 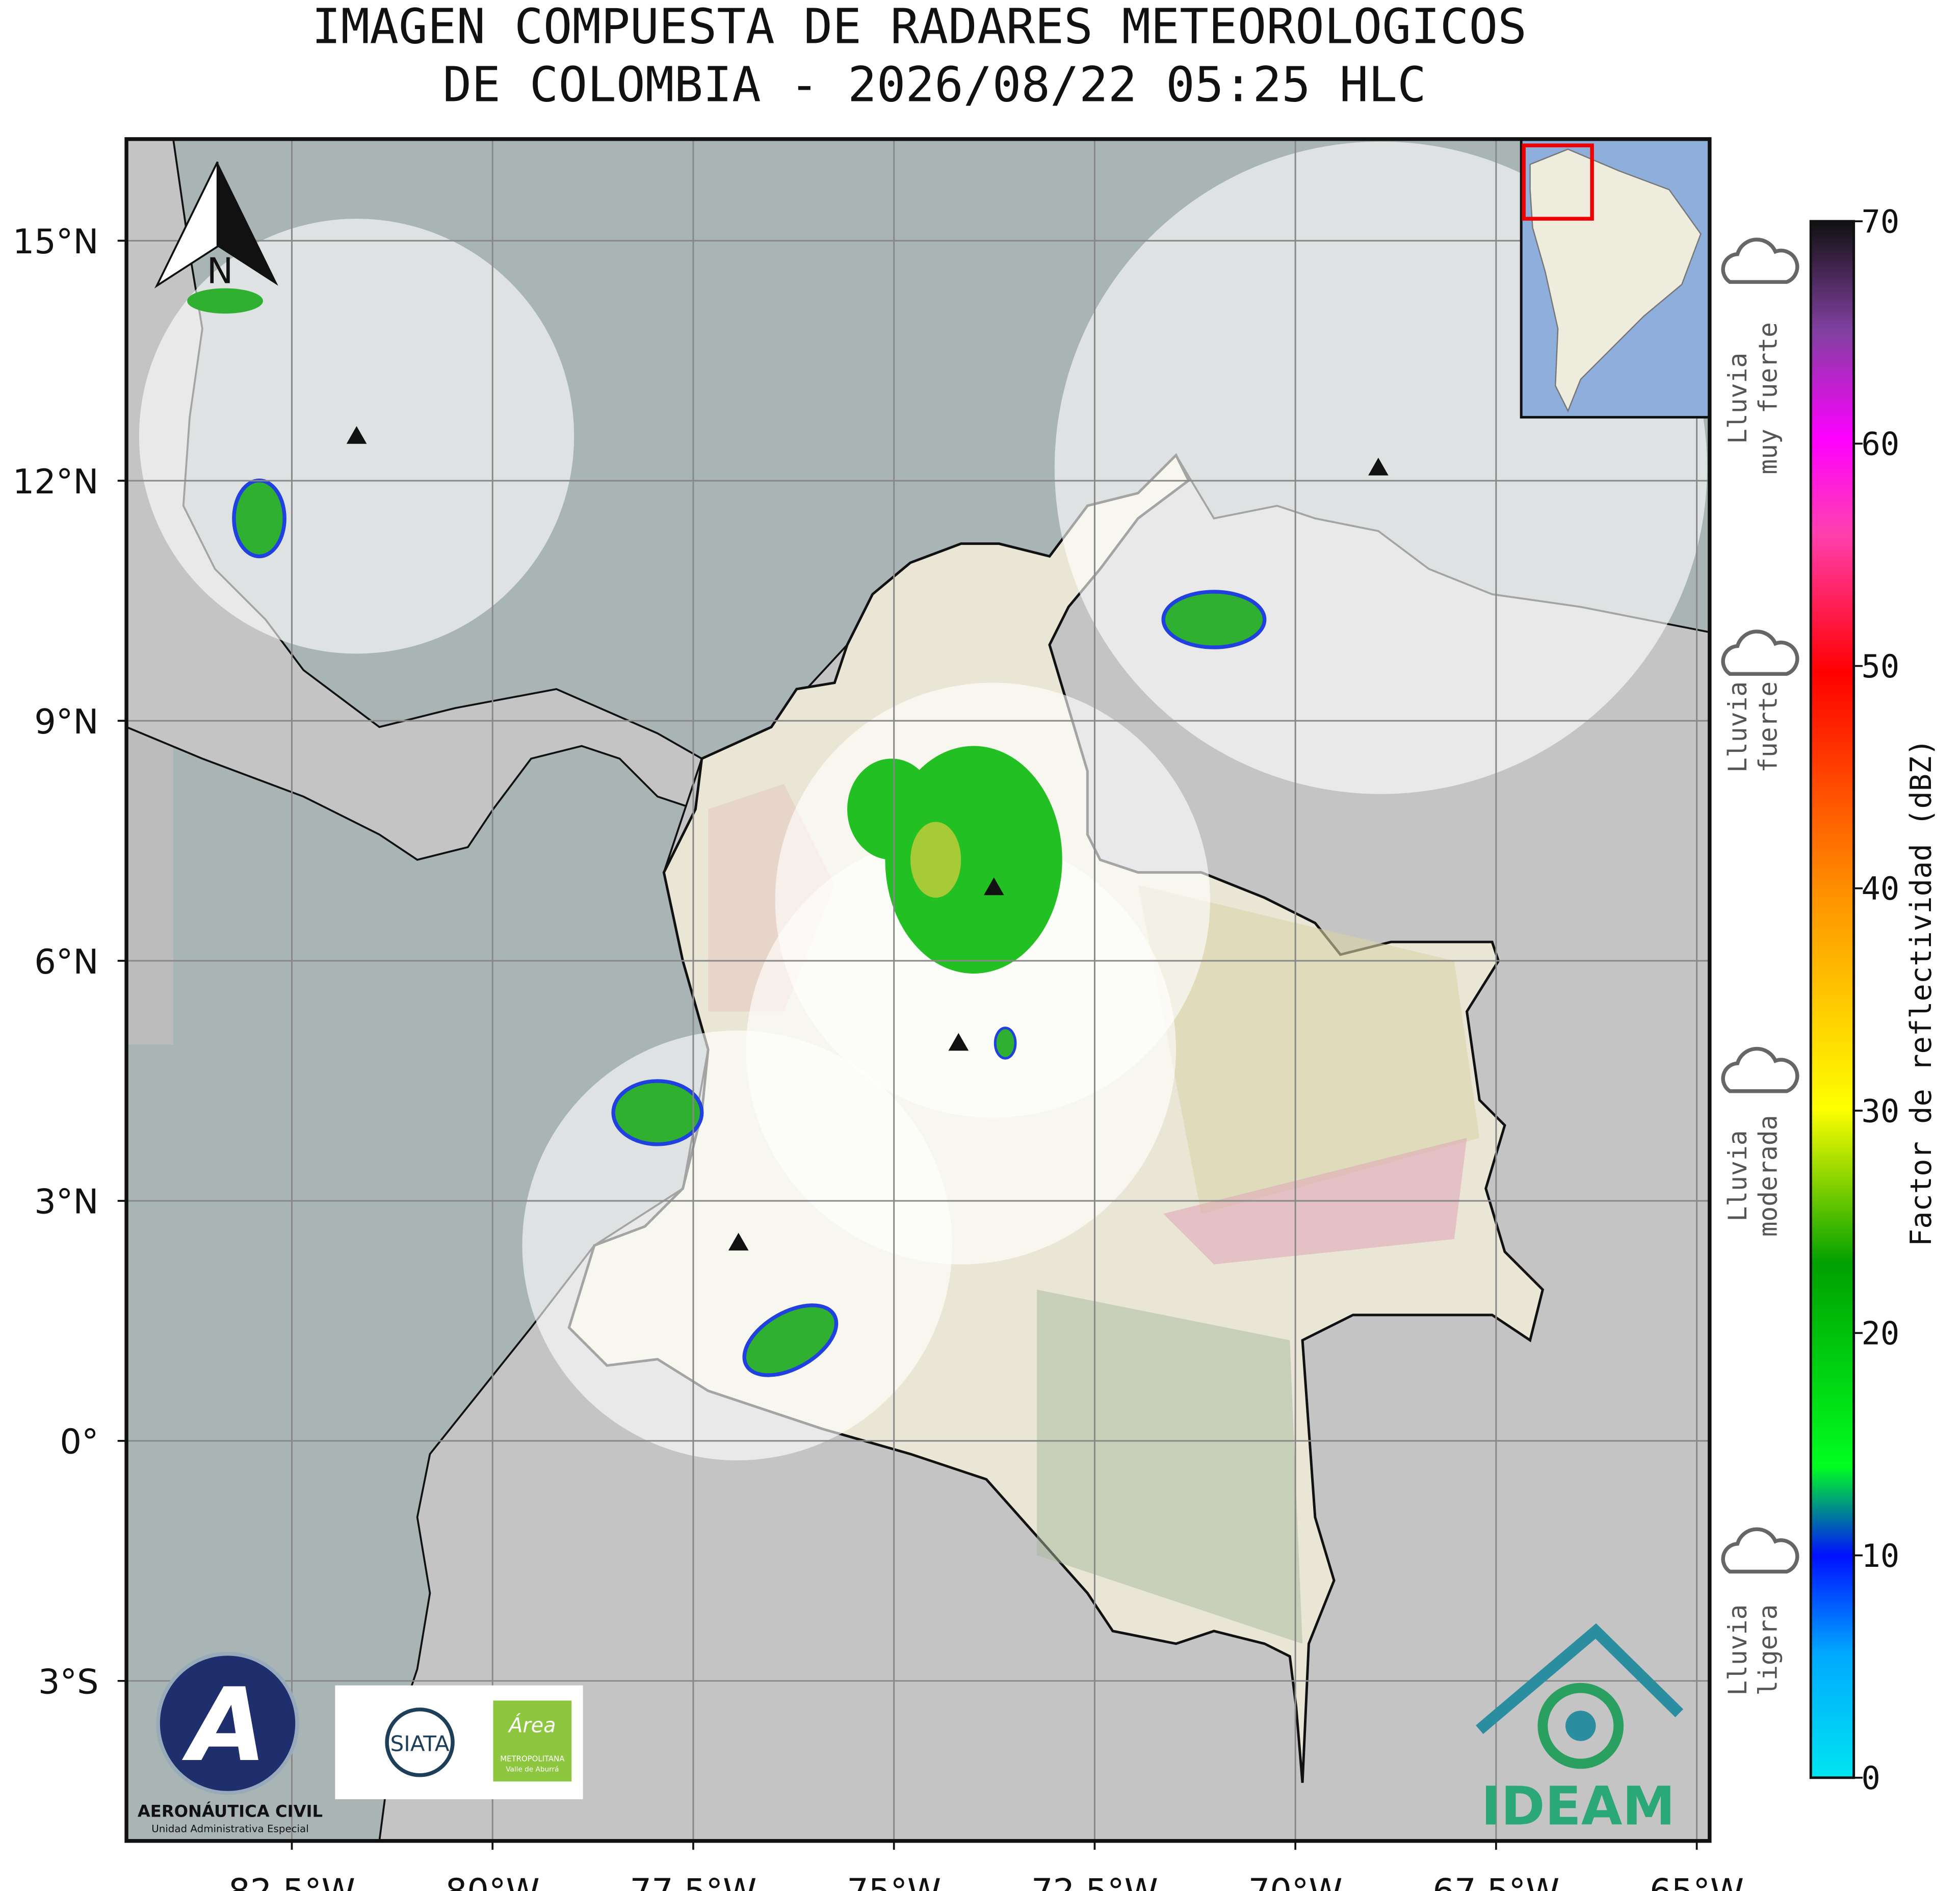 I want to click on x-tick-label: 80°W, so click(x=493, y=1881).